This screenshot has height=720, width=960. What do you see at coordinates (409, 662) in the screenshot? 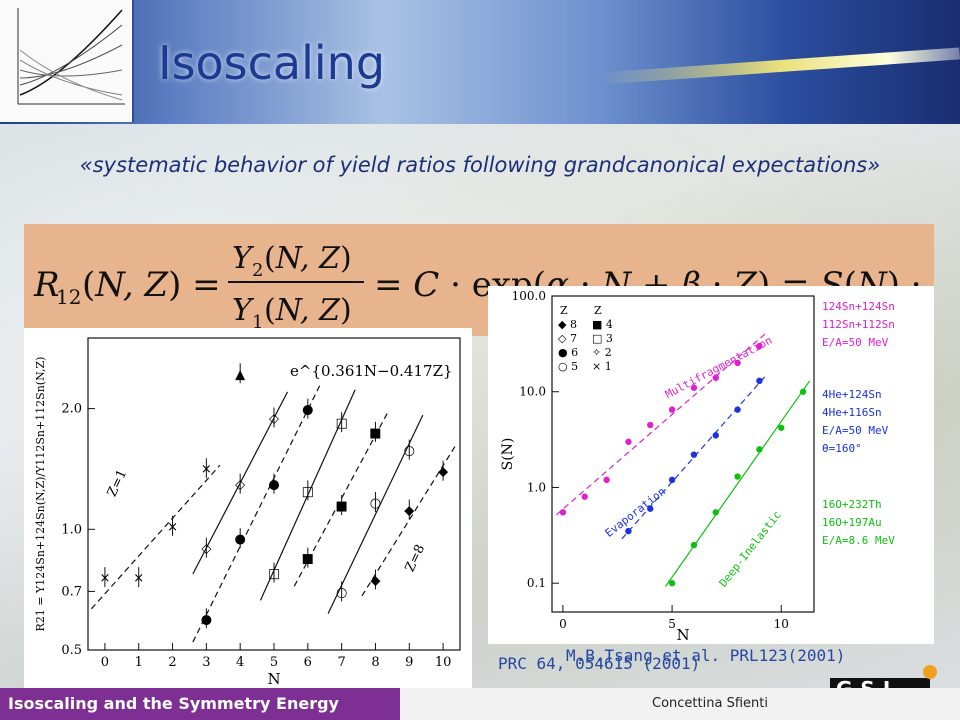
I see `x-tick-label: 9` at bounding box center [409, 662].